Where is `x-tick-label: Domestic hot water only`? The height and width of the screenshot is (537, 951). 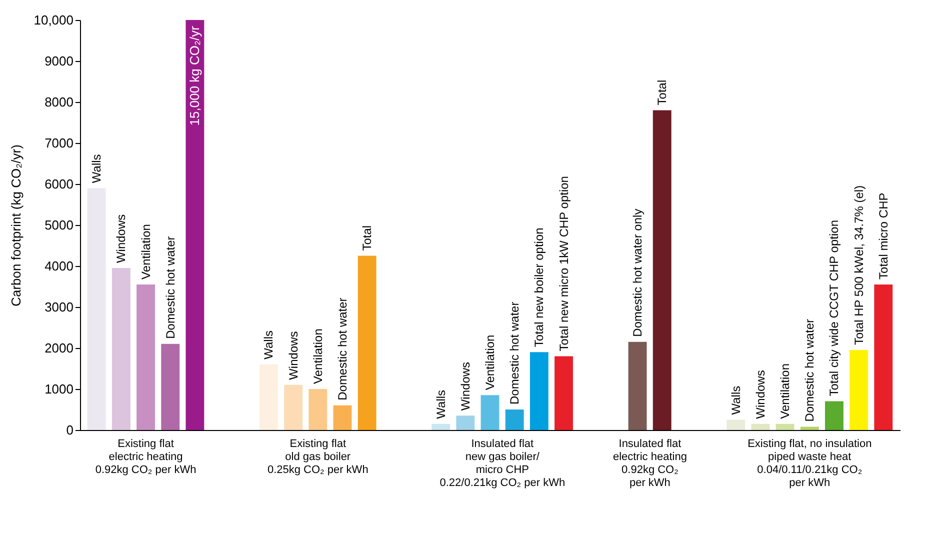 x-tick-label: Domestic hot water only is located at coordinates (637, 272).